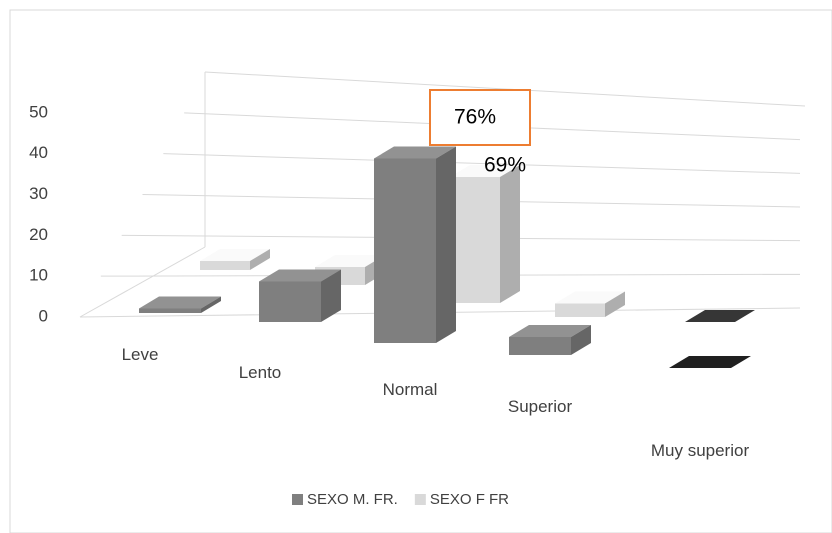 Image resolution: width=832 pixels, height=533 pixels. What do you see at coordinates (38, 111) in the screenshot?
I see `y-tick-label: 50` at bounding box center [38, 111].